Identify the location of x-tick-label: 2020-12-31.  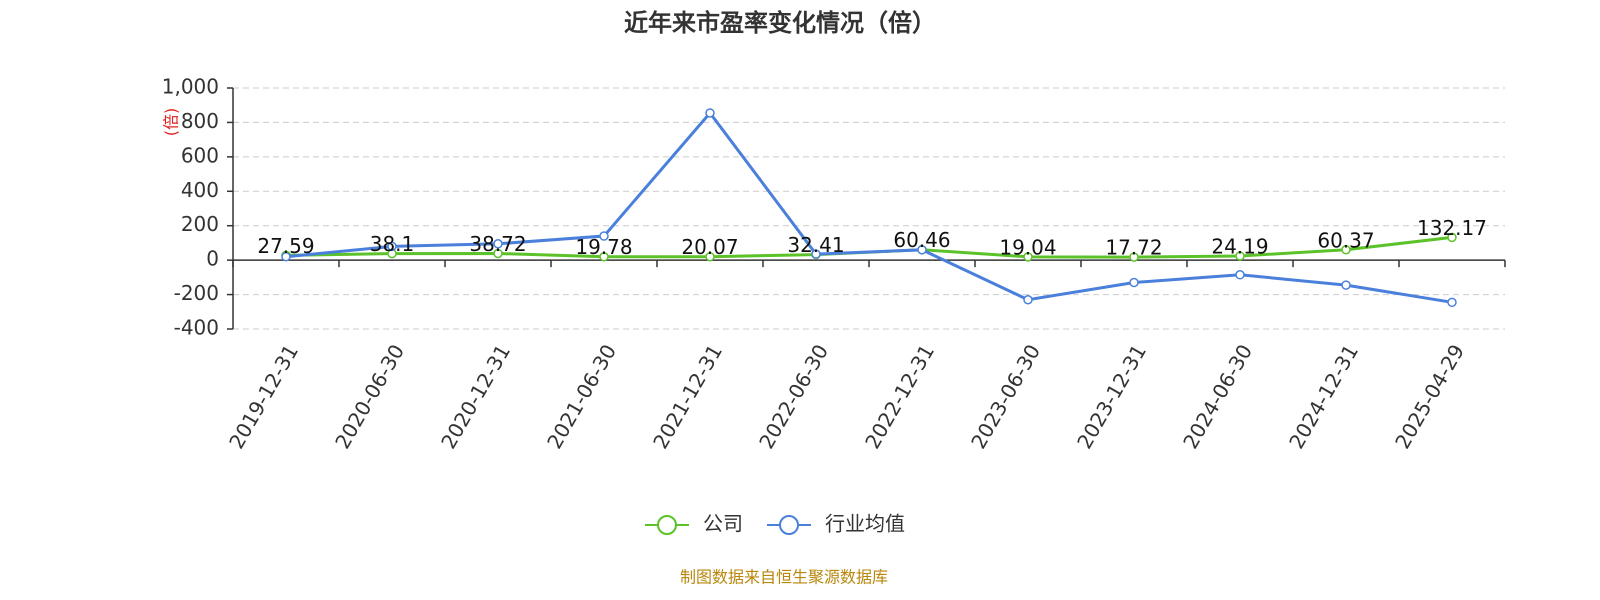
(475, 396).